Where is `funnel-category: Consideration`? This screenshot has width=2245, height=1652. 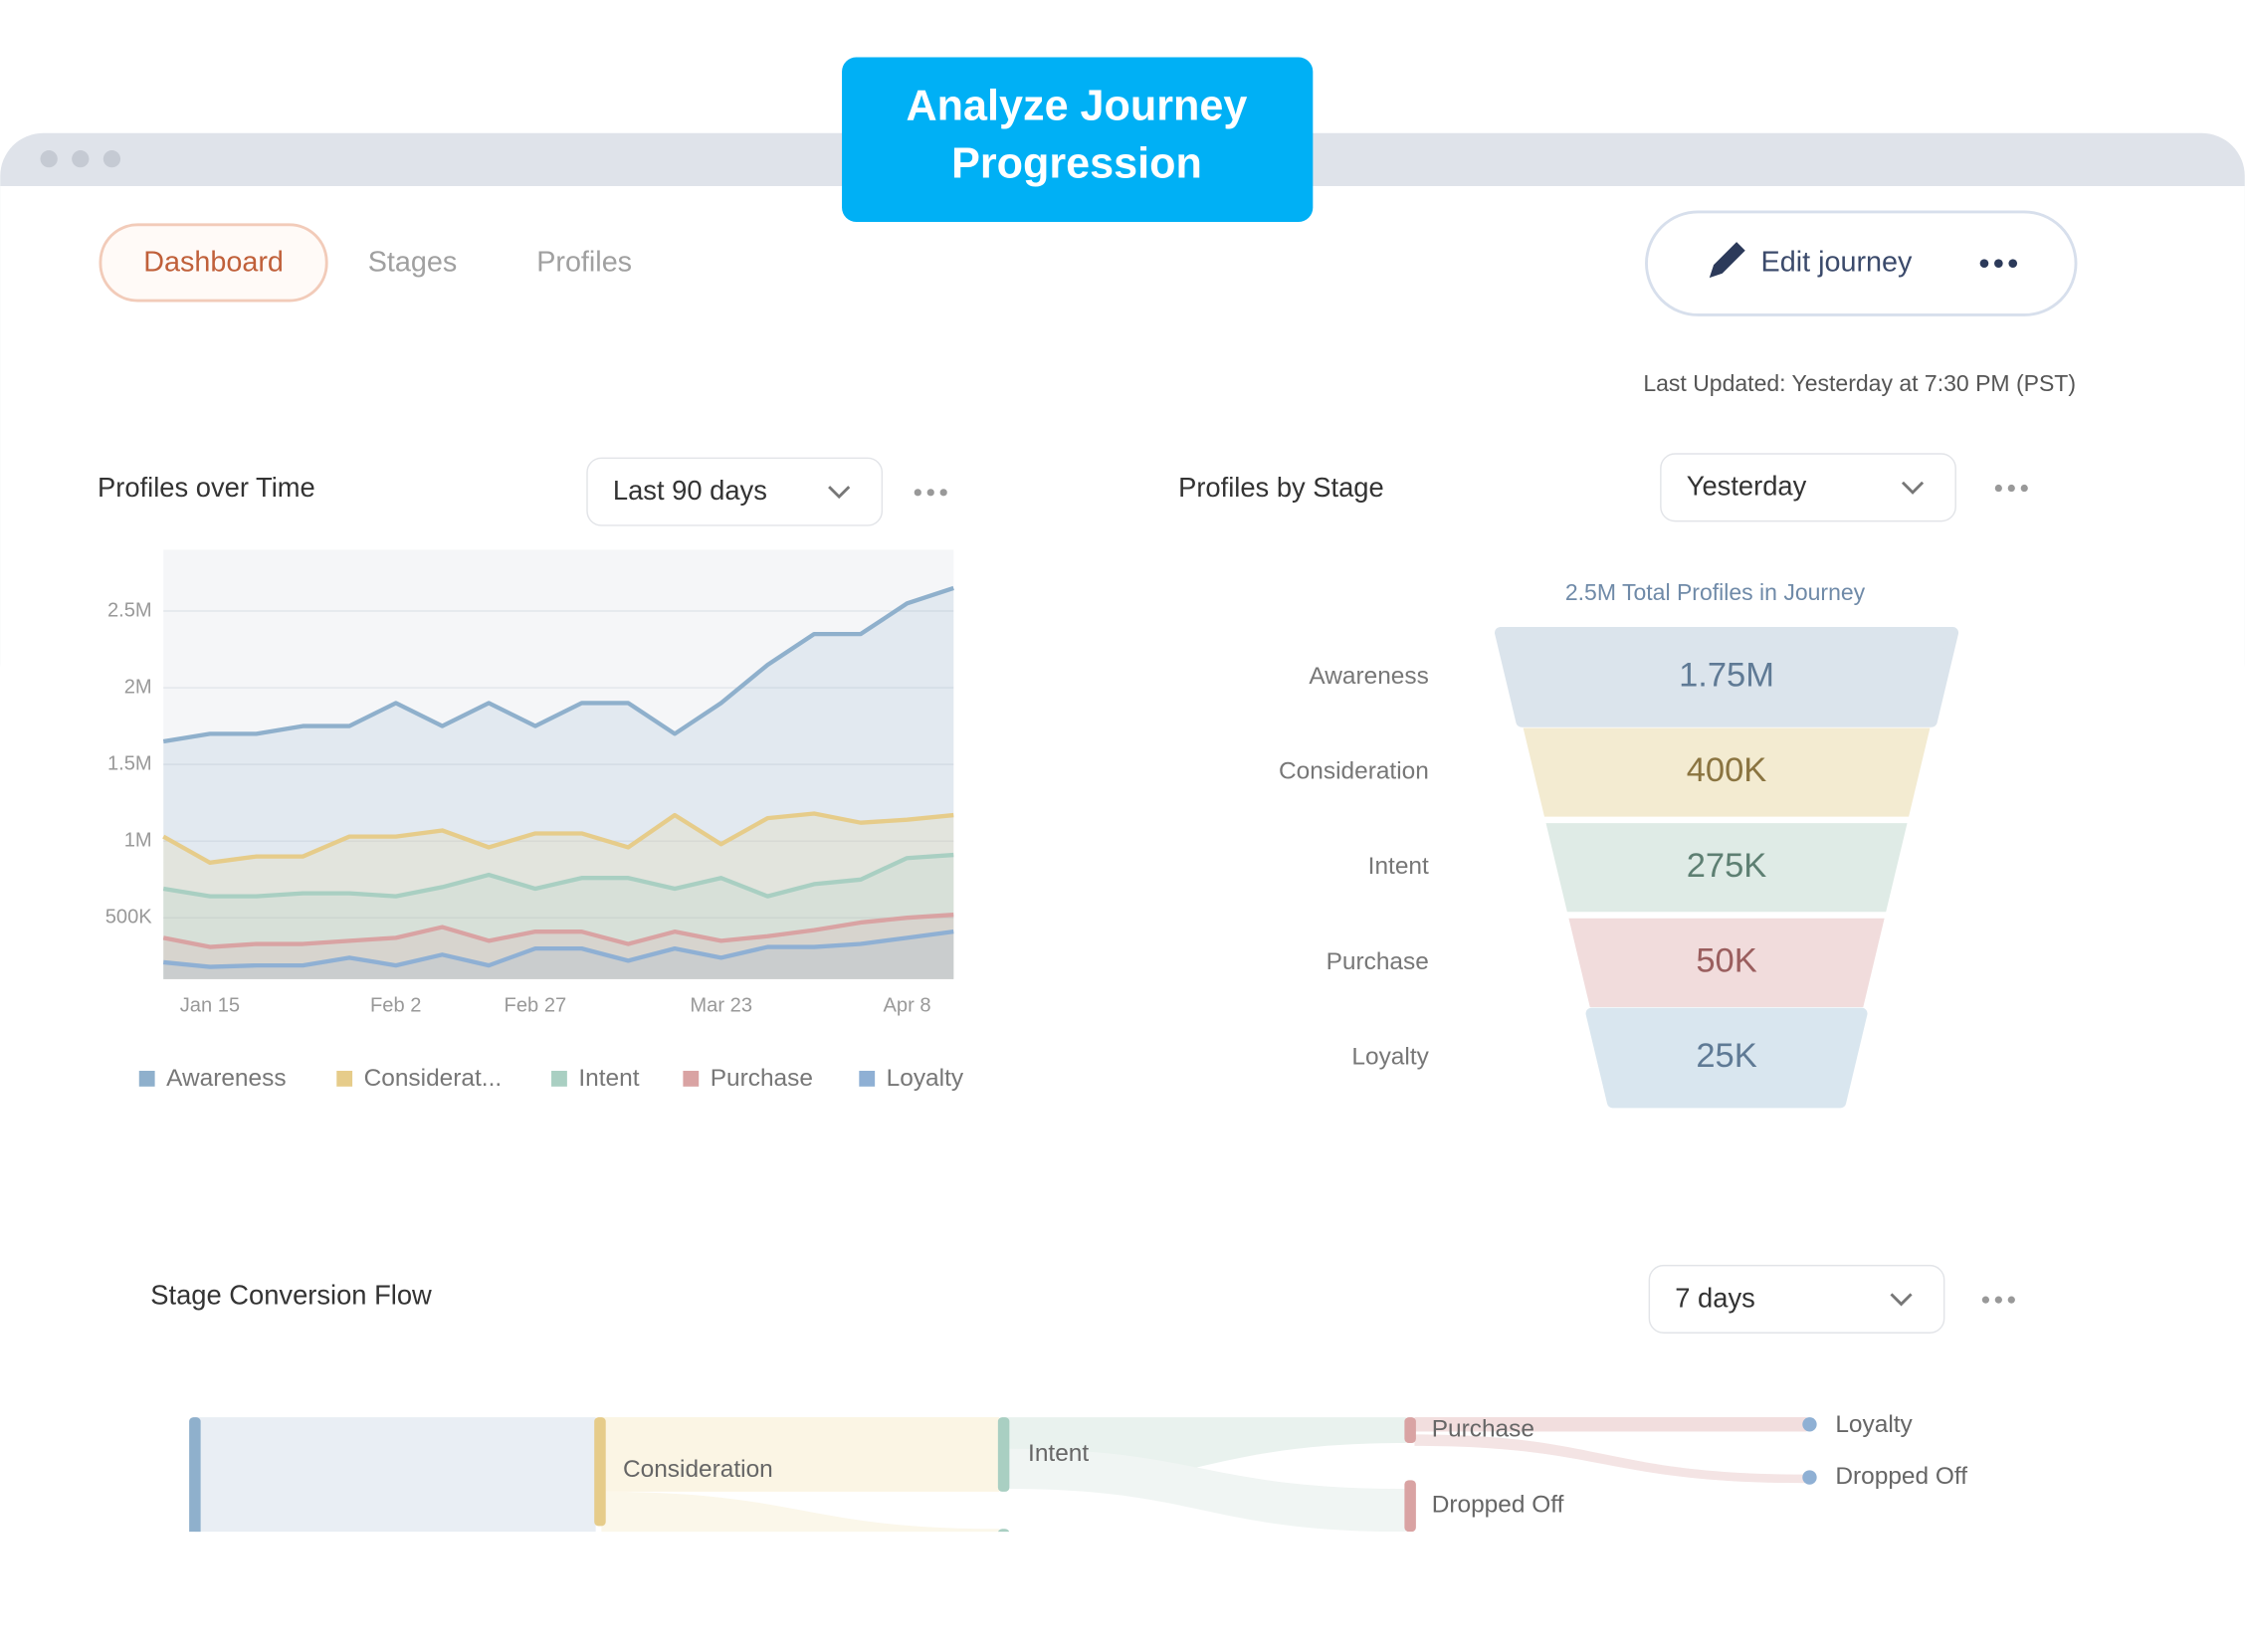
funnel-category: Consideration is located at coordinates (1354, 771).